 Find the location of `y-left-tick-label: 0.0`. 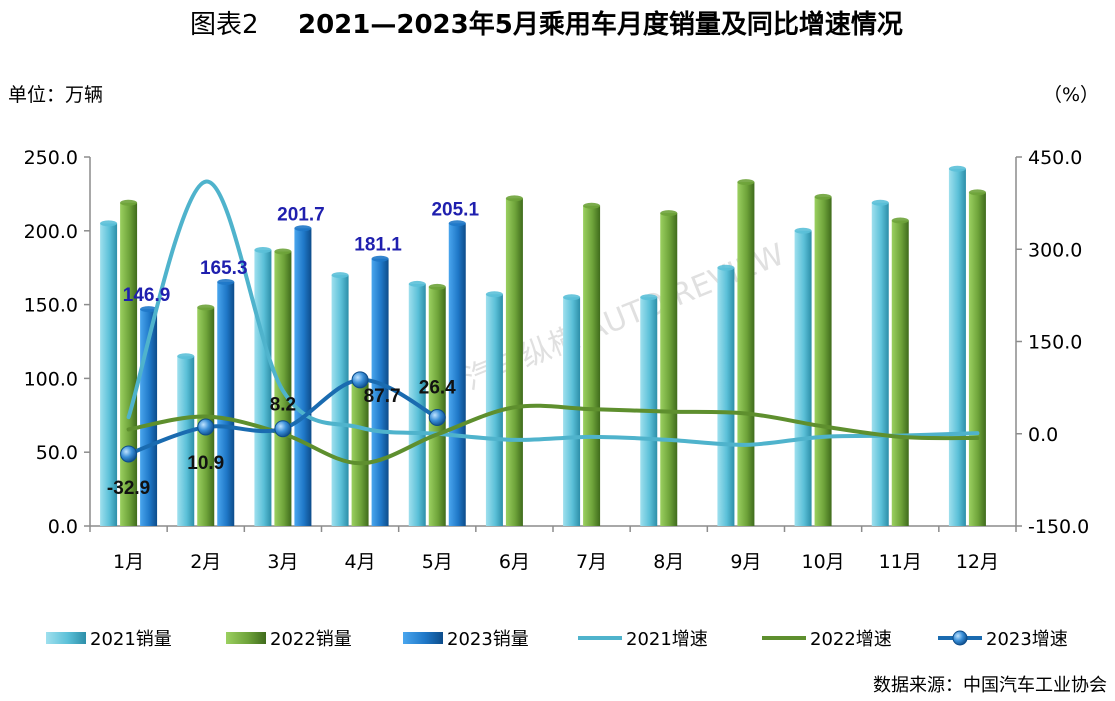

y-left-tick-label: 0.0 is located at coordinates (63, 527).